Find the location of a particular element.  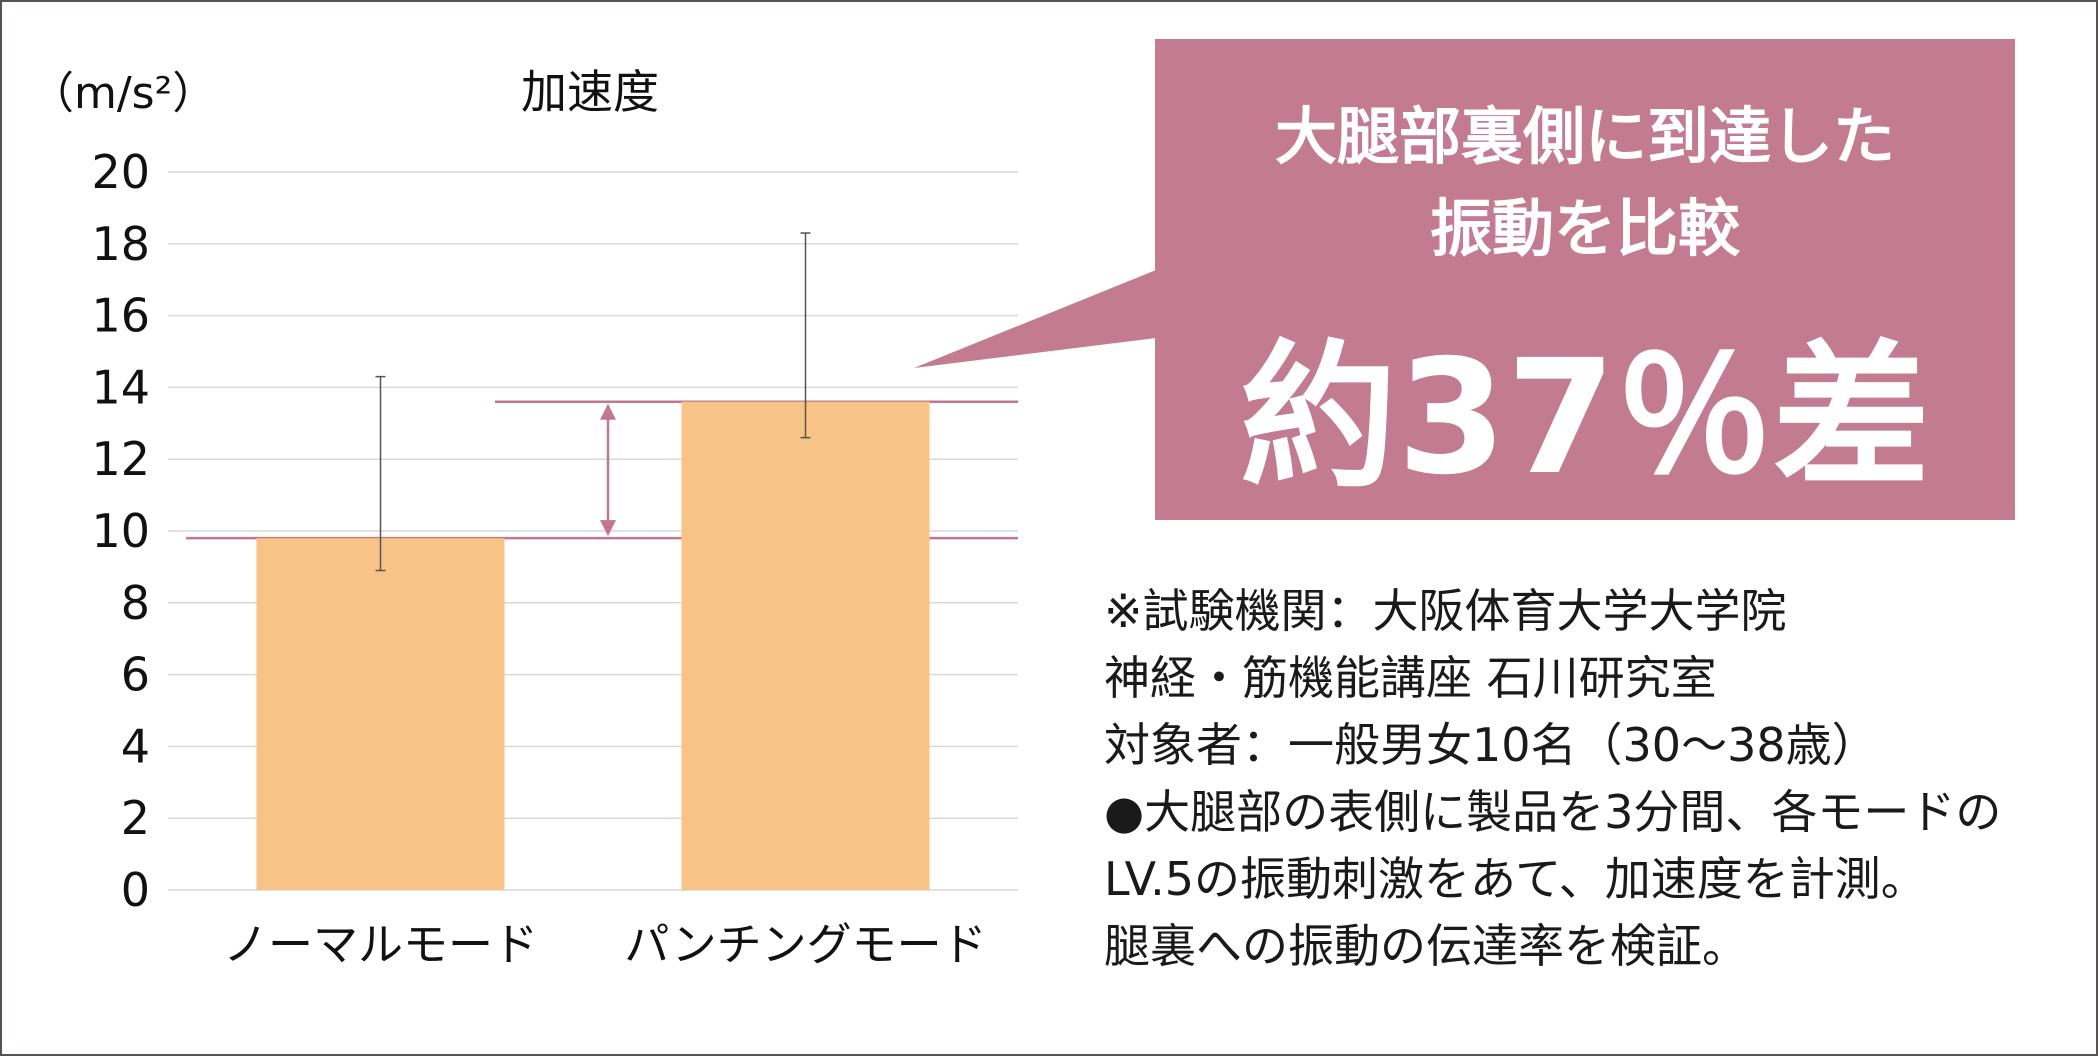

y-axis-ticks: 0 2 4 6 8 10 12 14 16 18 20 is located at coordinates (120, 531).